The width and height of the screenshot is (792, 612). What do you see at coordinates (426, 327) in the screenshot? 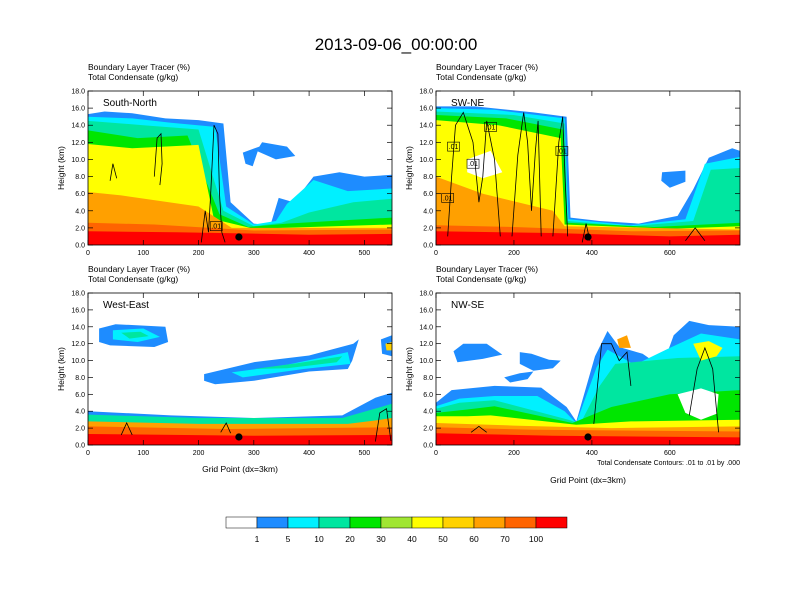
I see `y-tick-label: 14.0` at bounding box center [426, 327].